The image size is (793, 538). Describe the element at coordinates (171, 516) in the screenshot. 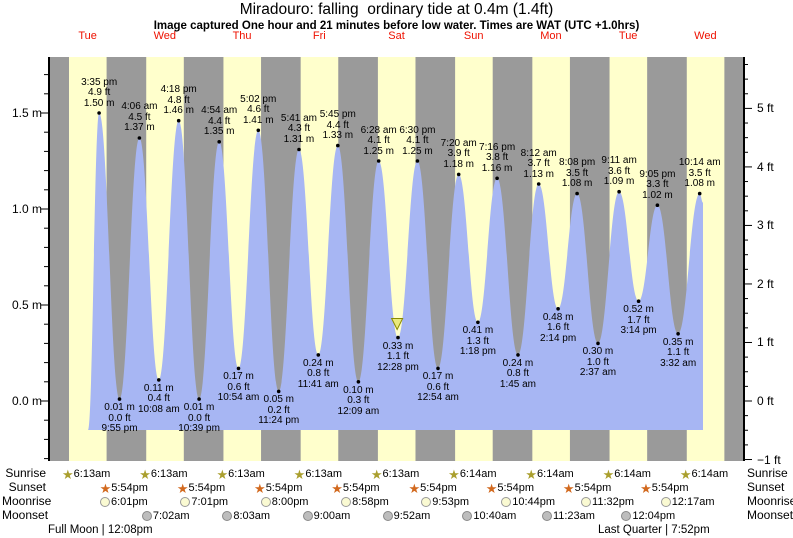

I see `moonset-time: 7:02am` at that location.